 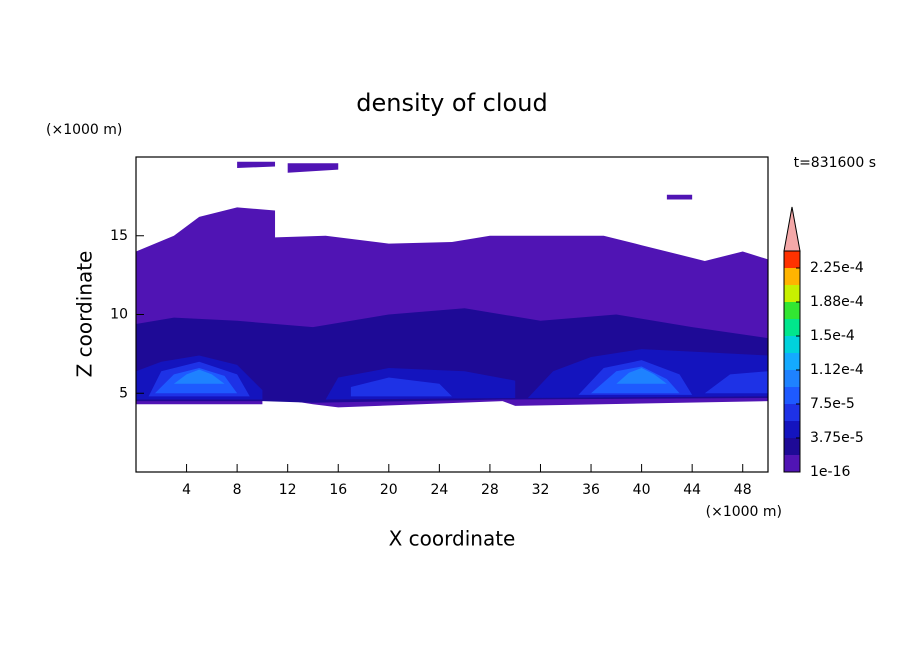 What do you see at coordinates (837, 268) in the screenshot?
I see `colorbar-tick-label: 2.25e-4` at bounding box center [837, 268].